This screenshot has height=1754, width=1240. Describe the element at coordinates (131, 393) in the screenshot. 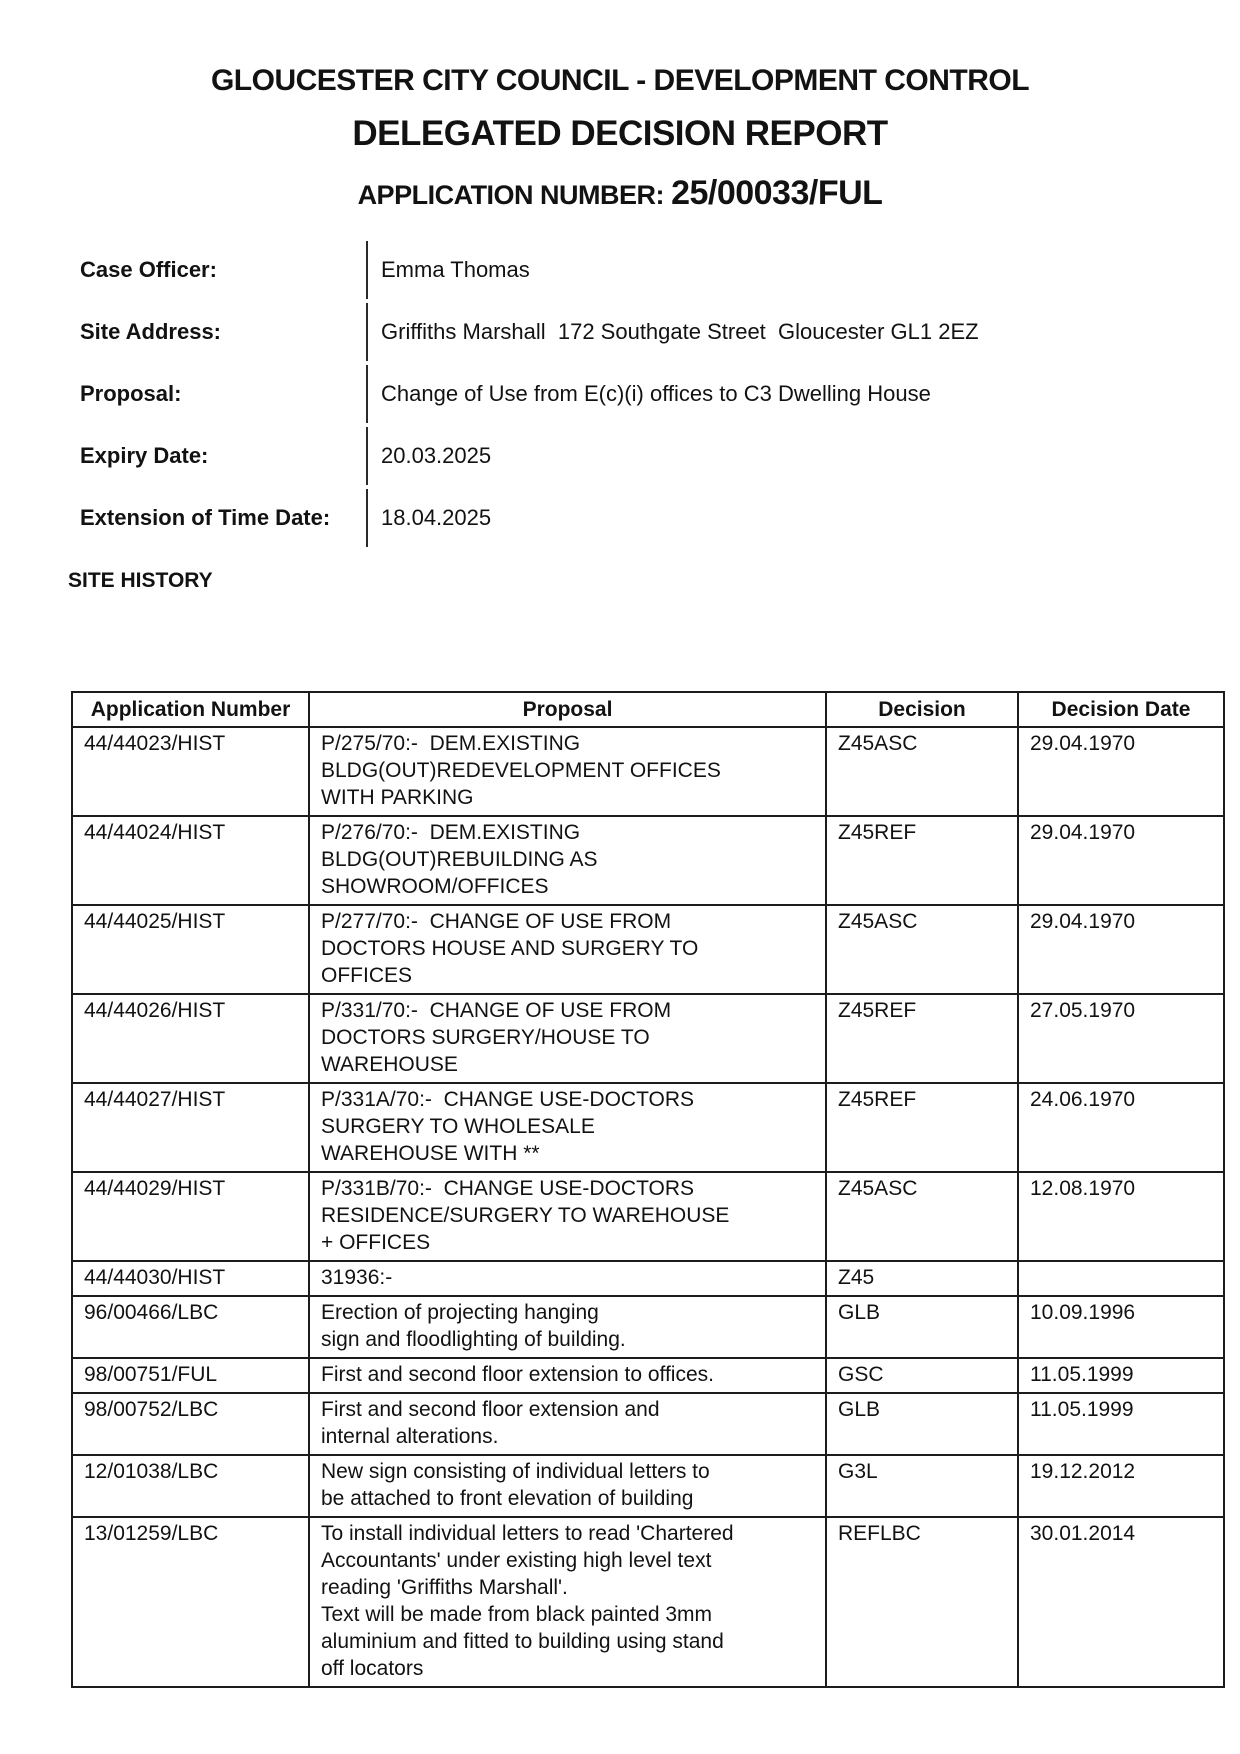

I see `proposal-label: Proposal:` at that location.